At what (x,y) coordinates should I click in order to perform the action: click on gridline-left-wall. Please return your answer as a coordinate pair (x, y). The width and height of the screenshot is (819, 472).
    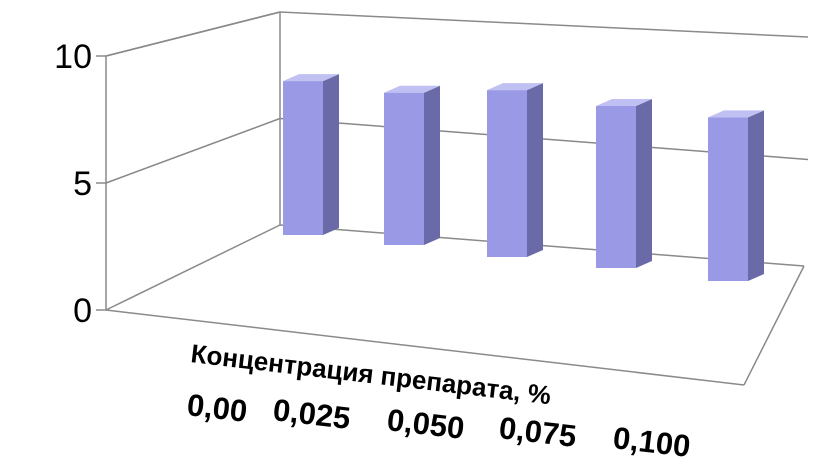
    Looking at the image, I should click on (193, 150).